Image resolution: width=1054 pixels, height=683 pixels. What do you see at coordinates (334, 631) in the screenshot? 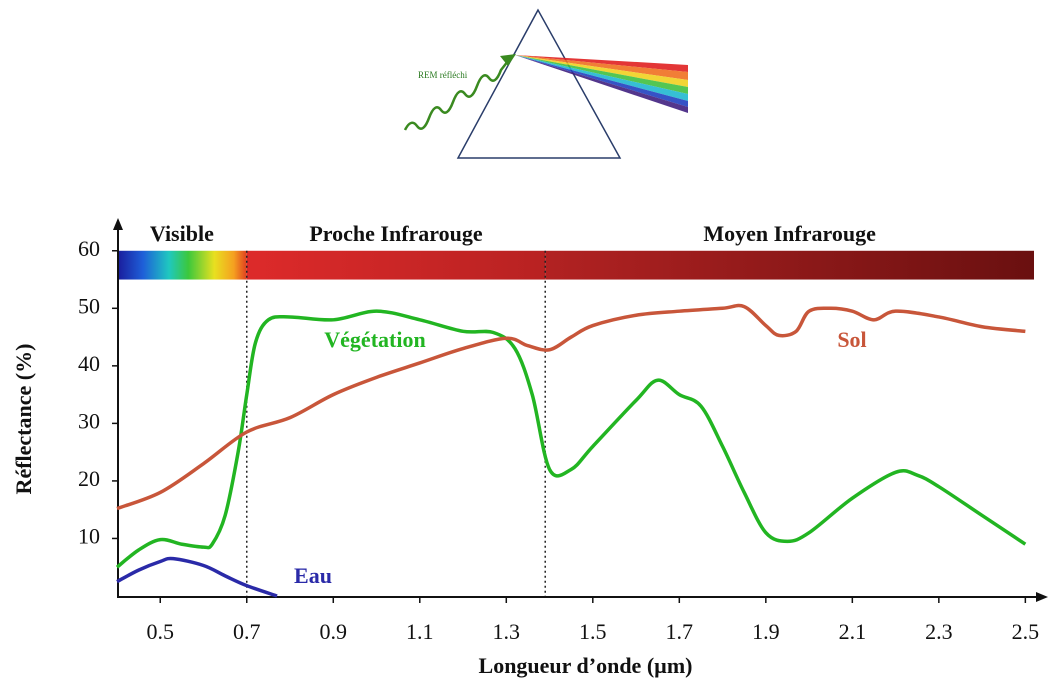
I see `x-tick-label: 0.9` at bounding box center [334, 631].